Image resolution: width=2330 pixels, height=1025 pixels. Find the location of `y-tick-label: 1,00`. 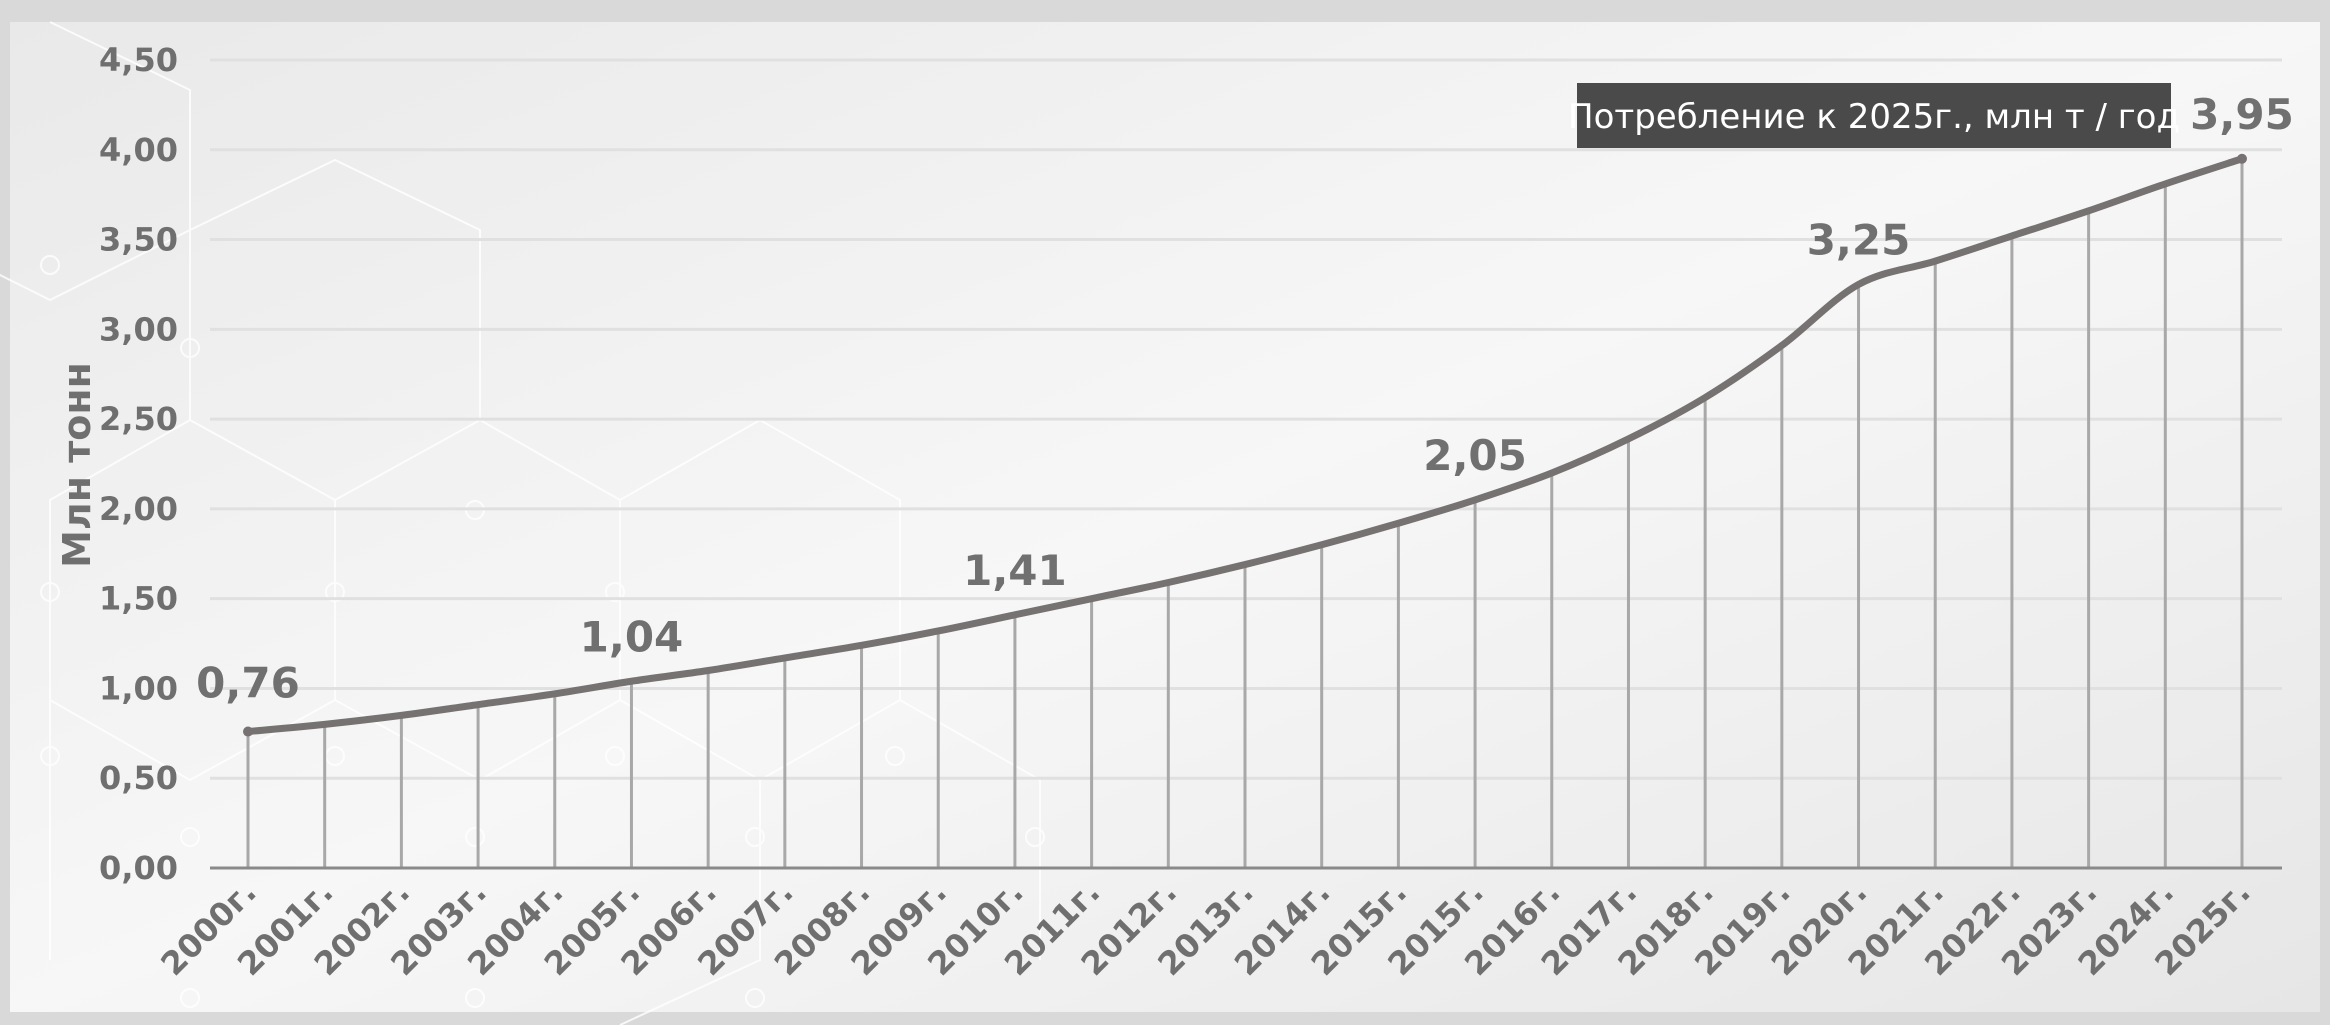

y-tick-label: 1,00 is located at coordinates (138, 688).